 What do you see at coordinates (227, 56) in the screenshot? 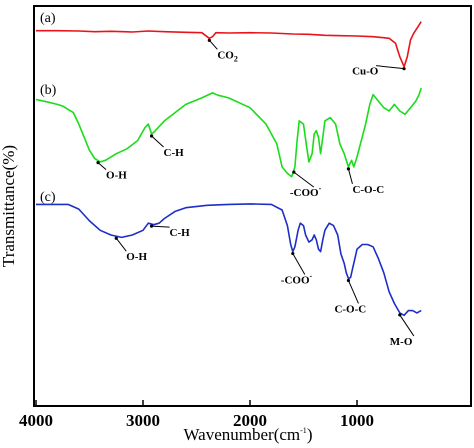
I see `annotation-label: CO2` at bounding box center [227, 56].